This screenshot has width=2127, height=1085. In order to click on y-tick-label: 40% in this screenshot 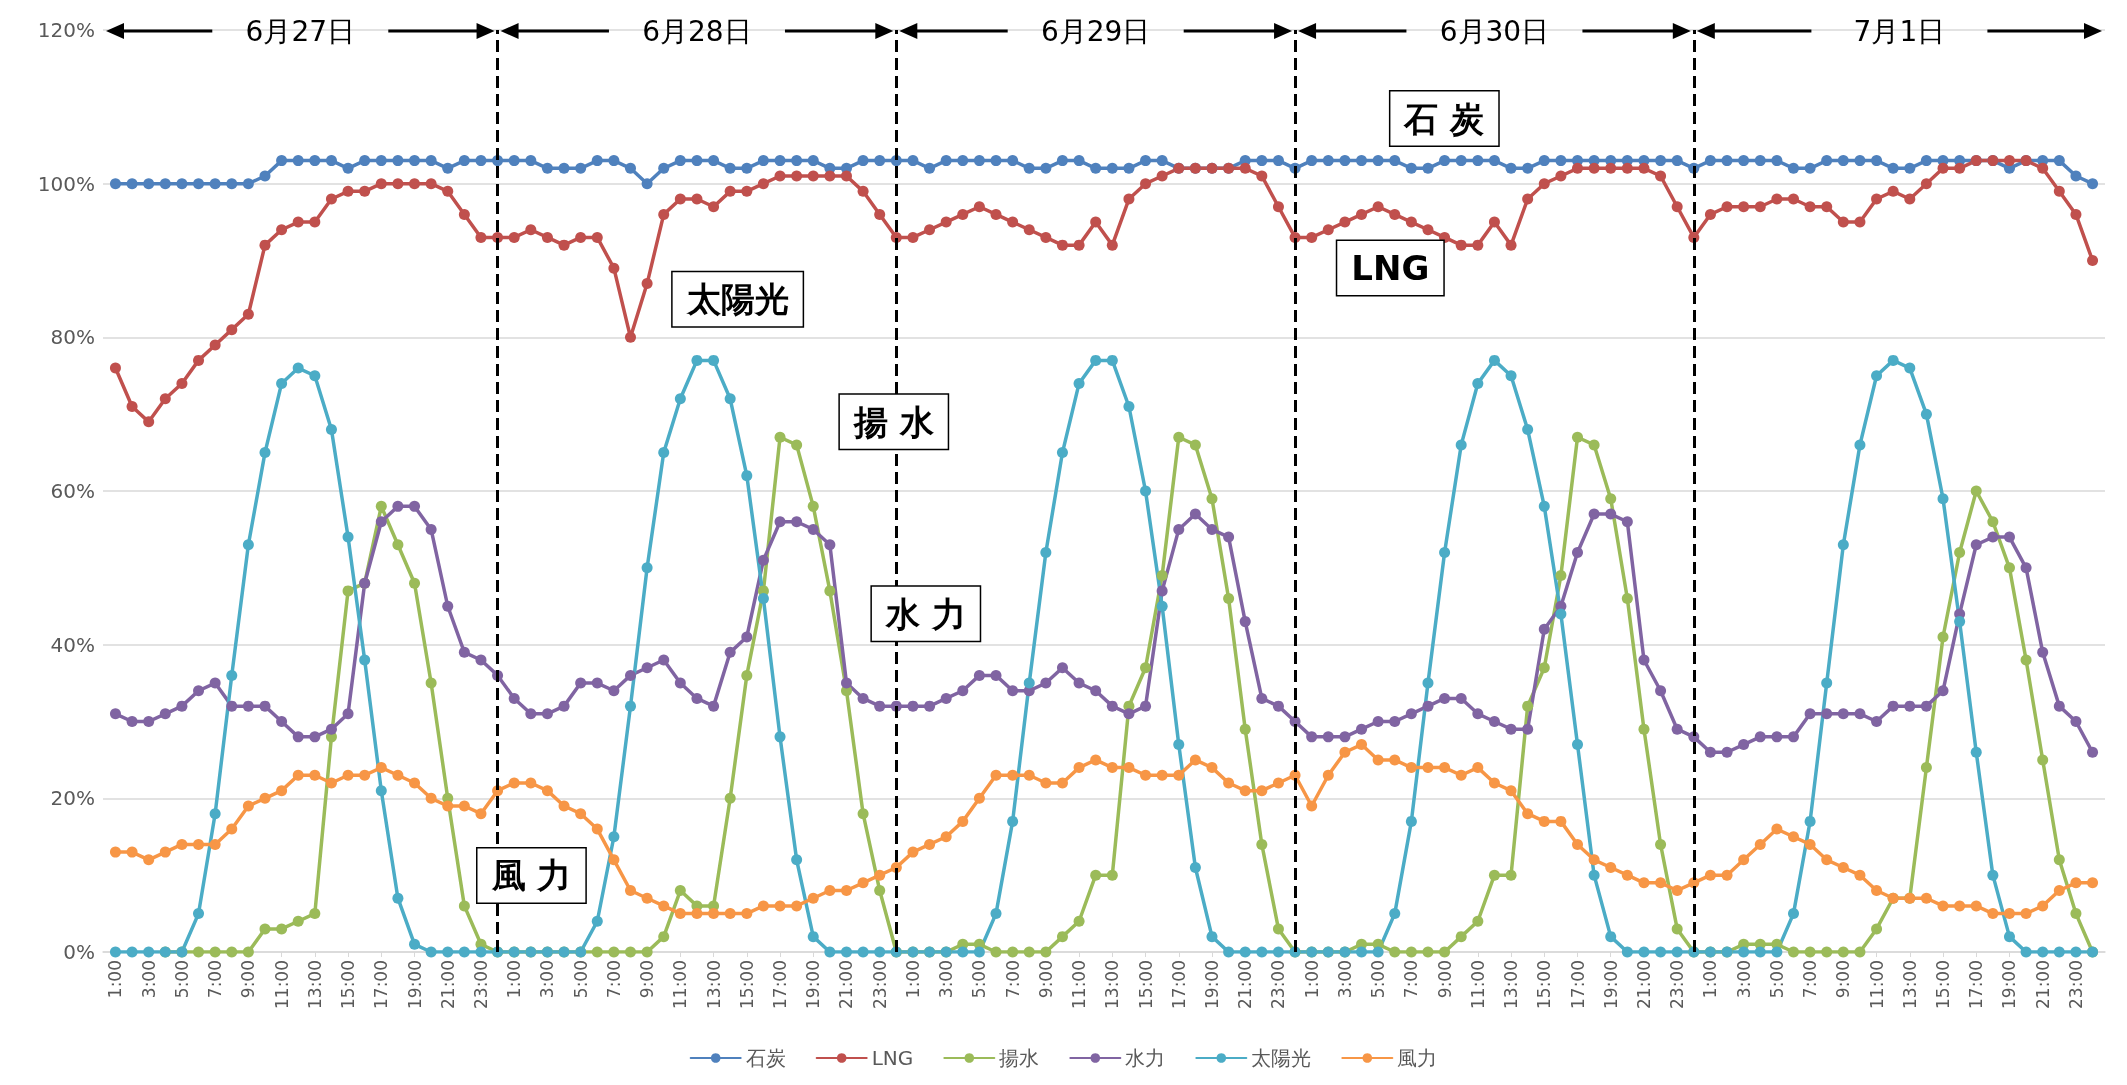, I will do `click(72, 644)`.